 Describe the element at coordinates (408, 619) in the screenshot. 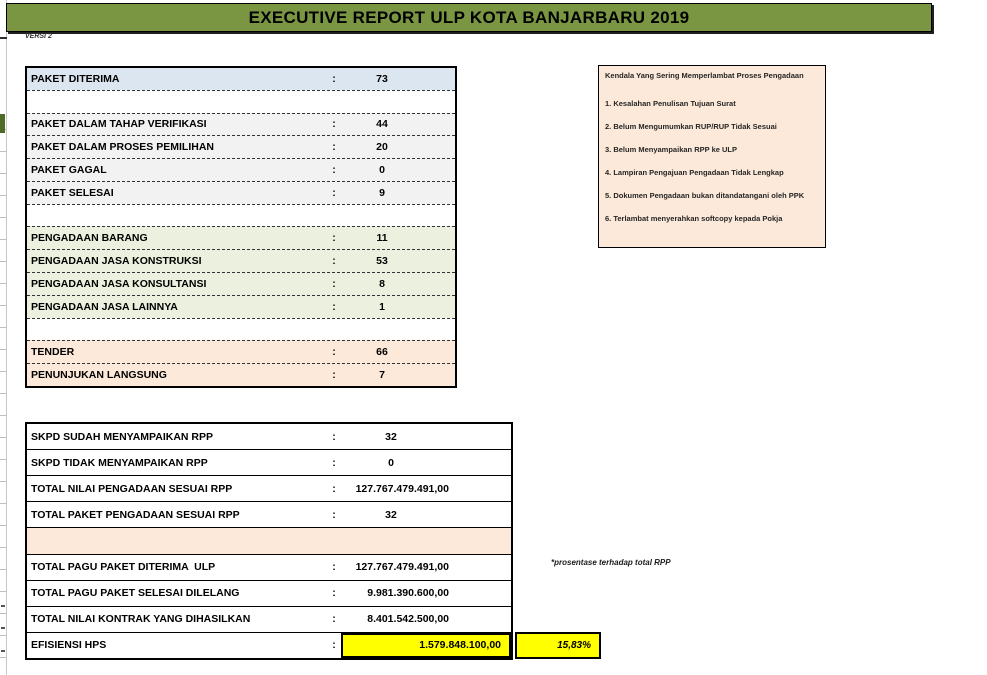

I see `row-value: 8.401.542.500,00` at that location.